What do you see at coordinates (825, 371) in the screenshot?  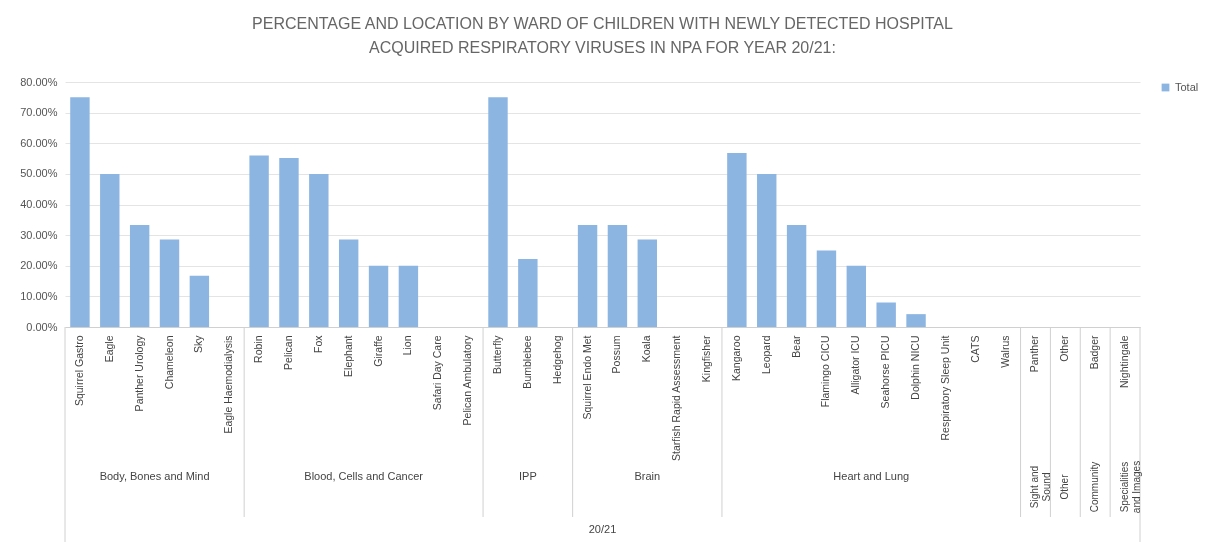 I see `x-tick-label: Flamingo CICU` at bounding box center [825, 371].